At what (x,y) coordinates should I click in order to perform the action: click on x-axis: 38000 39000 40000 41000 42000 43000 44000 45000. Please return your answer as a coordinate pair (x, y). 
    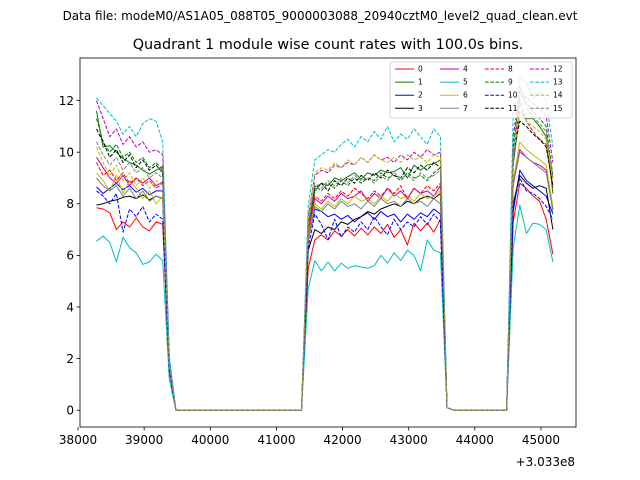
    Looking at the image, I should click on (309, 437).